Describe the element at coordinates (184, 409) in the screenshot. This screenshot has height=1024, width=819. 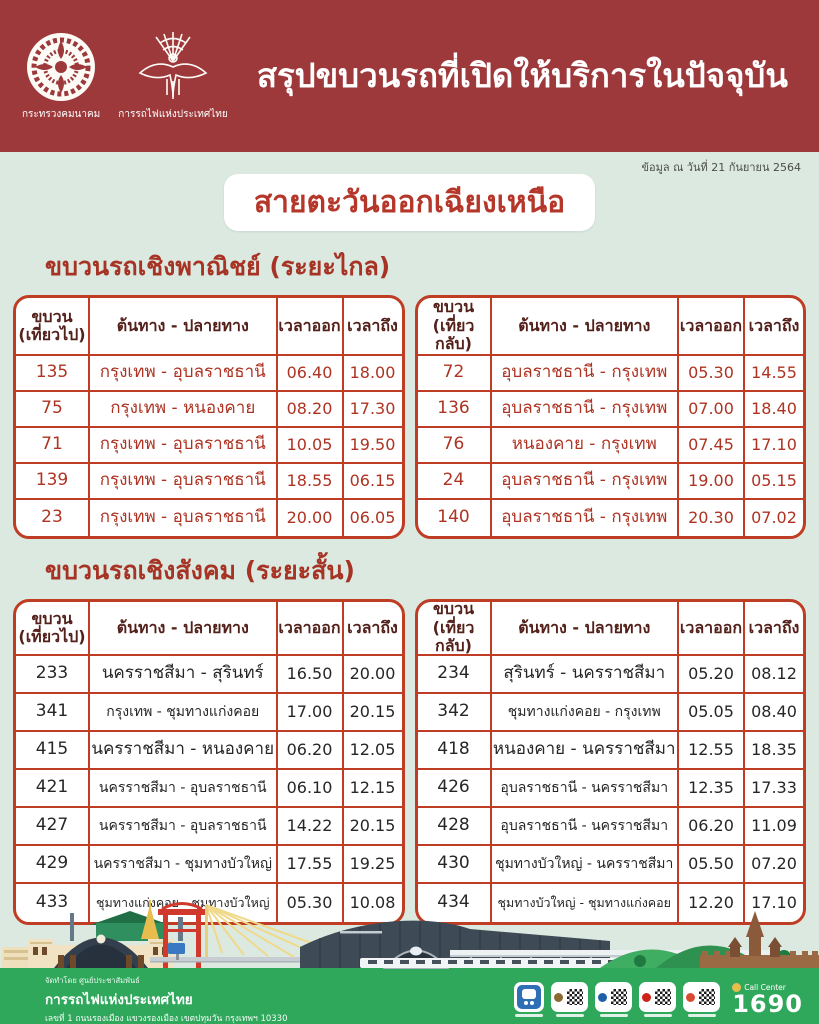
I see `route-cell: กรุงเทพ - หนองคาย` at that location.